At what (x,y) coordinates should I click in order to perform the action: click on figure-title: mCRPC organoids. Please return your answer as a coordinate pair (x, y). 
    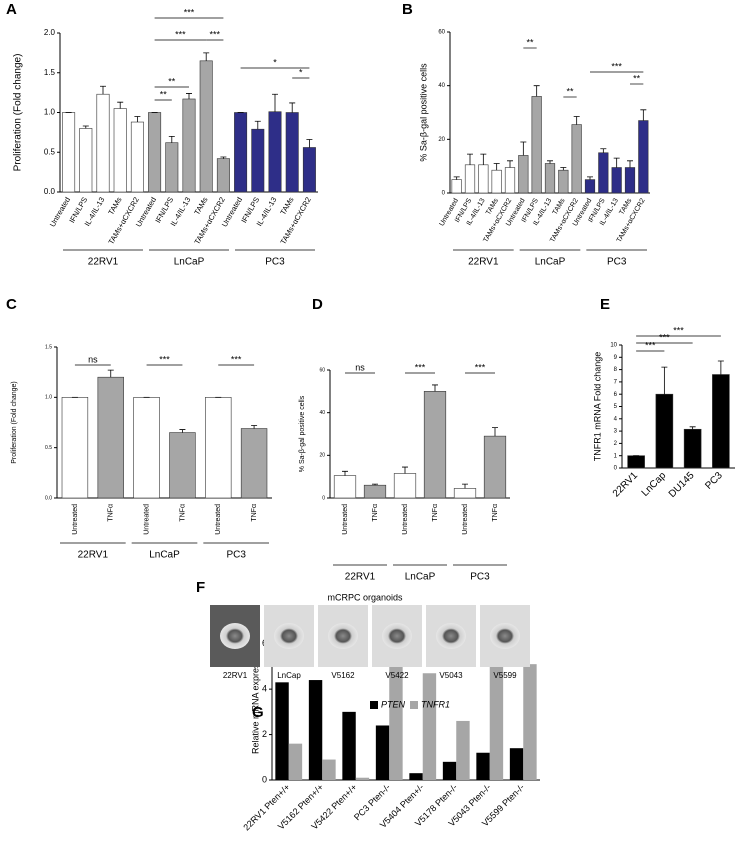
    Looking at the image, I should click on (365, 597).